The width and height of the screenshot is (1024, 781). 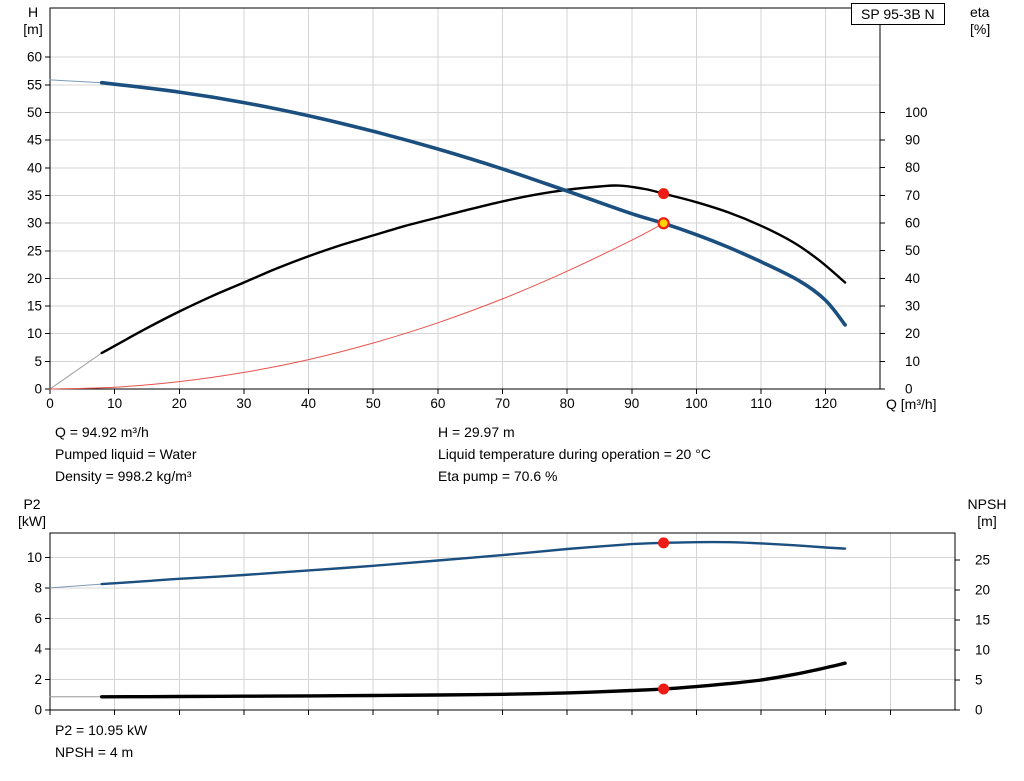 What do you see at coordinates (32, 521) in the screenshot?
I see `p2-axis-unit: [kW]` at bounding box center [32, 521].